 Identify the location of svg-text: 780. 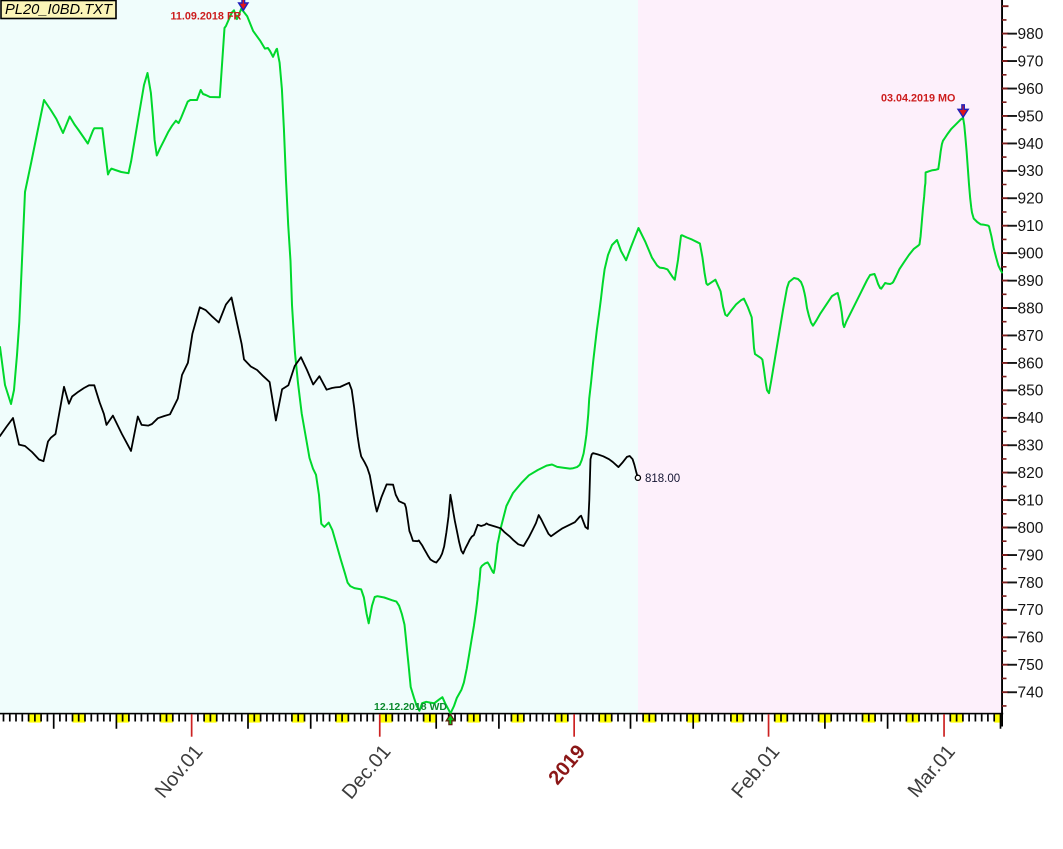
(1031, 583).